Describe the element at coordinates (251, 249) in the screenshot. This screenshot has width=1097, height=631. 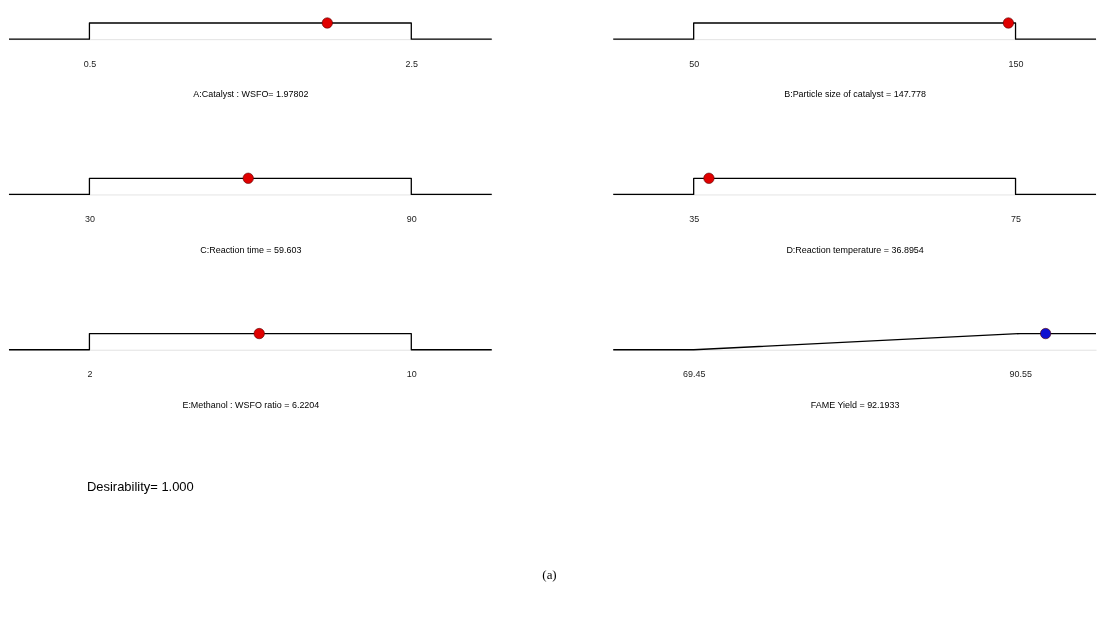
I see `x-axis-title: C:Reaction time = 59.603` at that location.